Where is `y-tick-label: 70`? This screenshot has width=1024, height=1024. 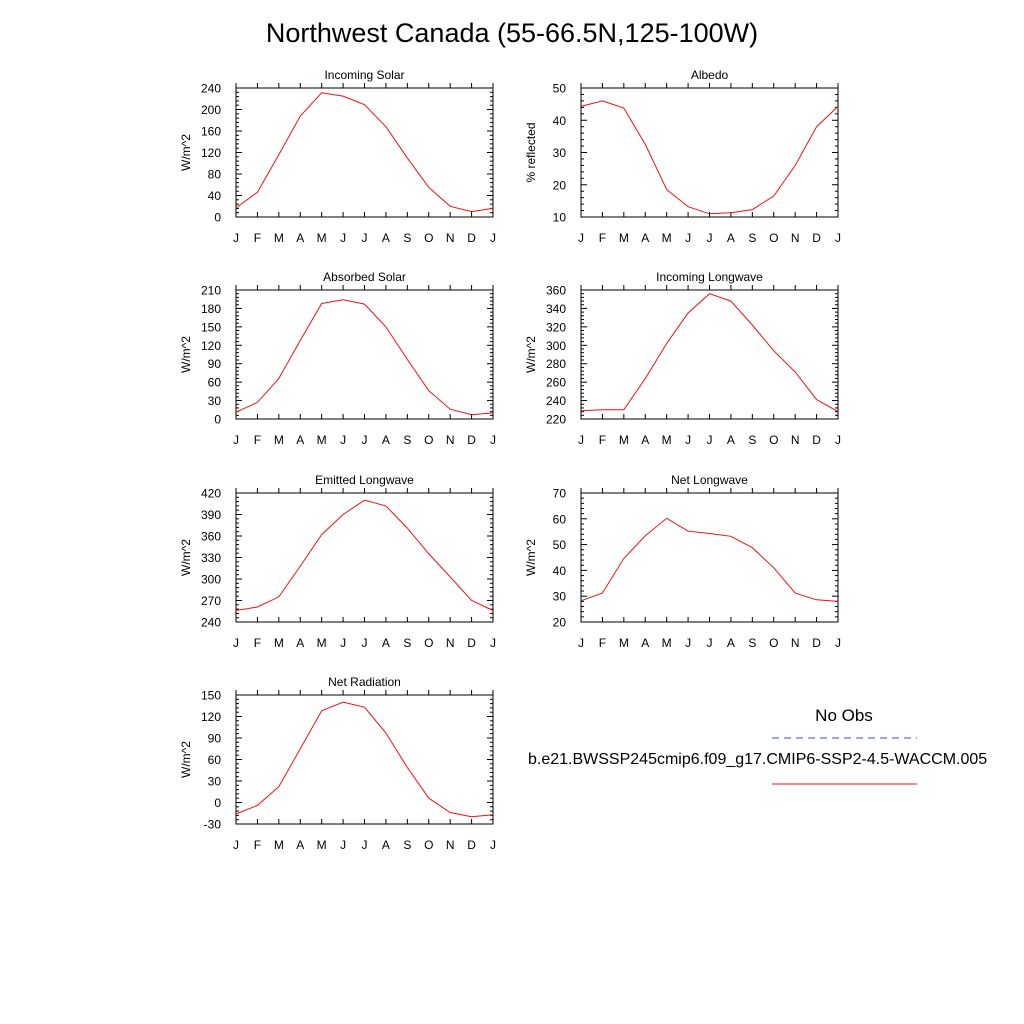 y-tick-label: 70 is located at coordinates (560, 494).